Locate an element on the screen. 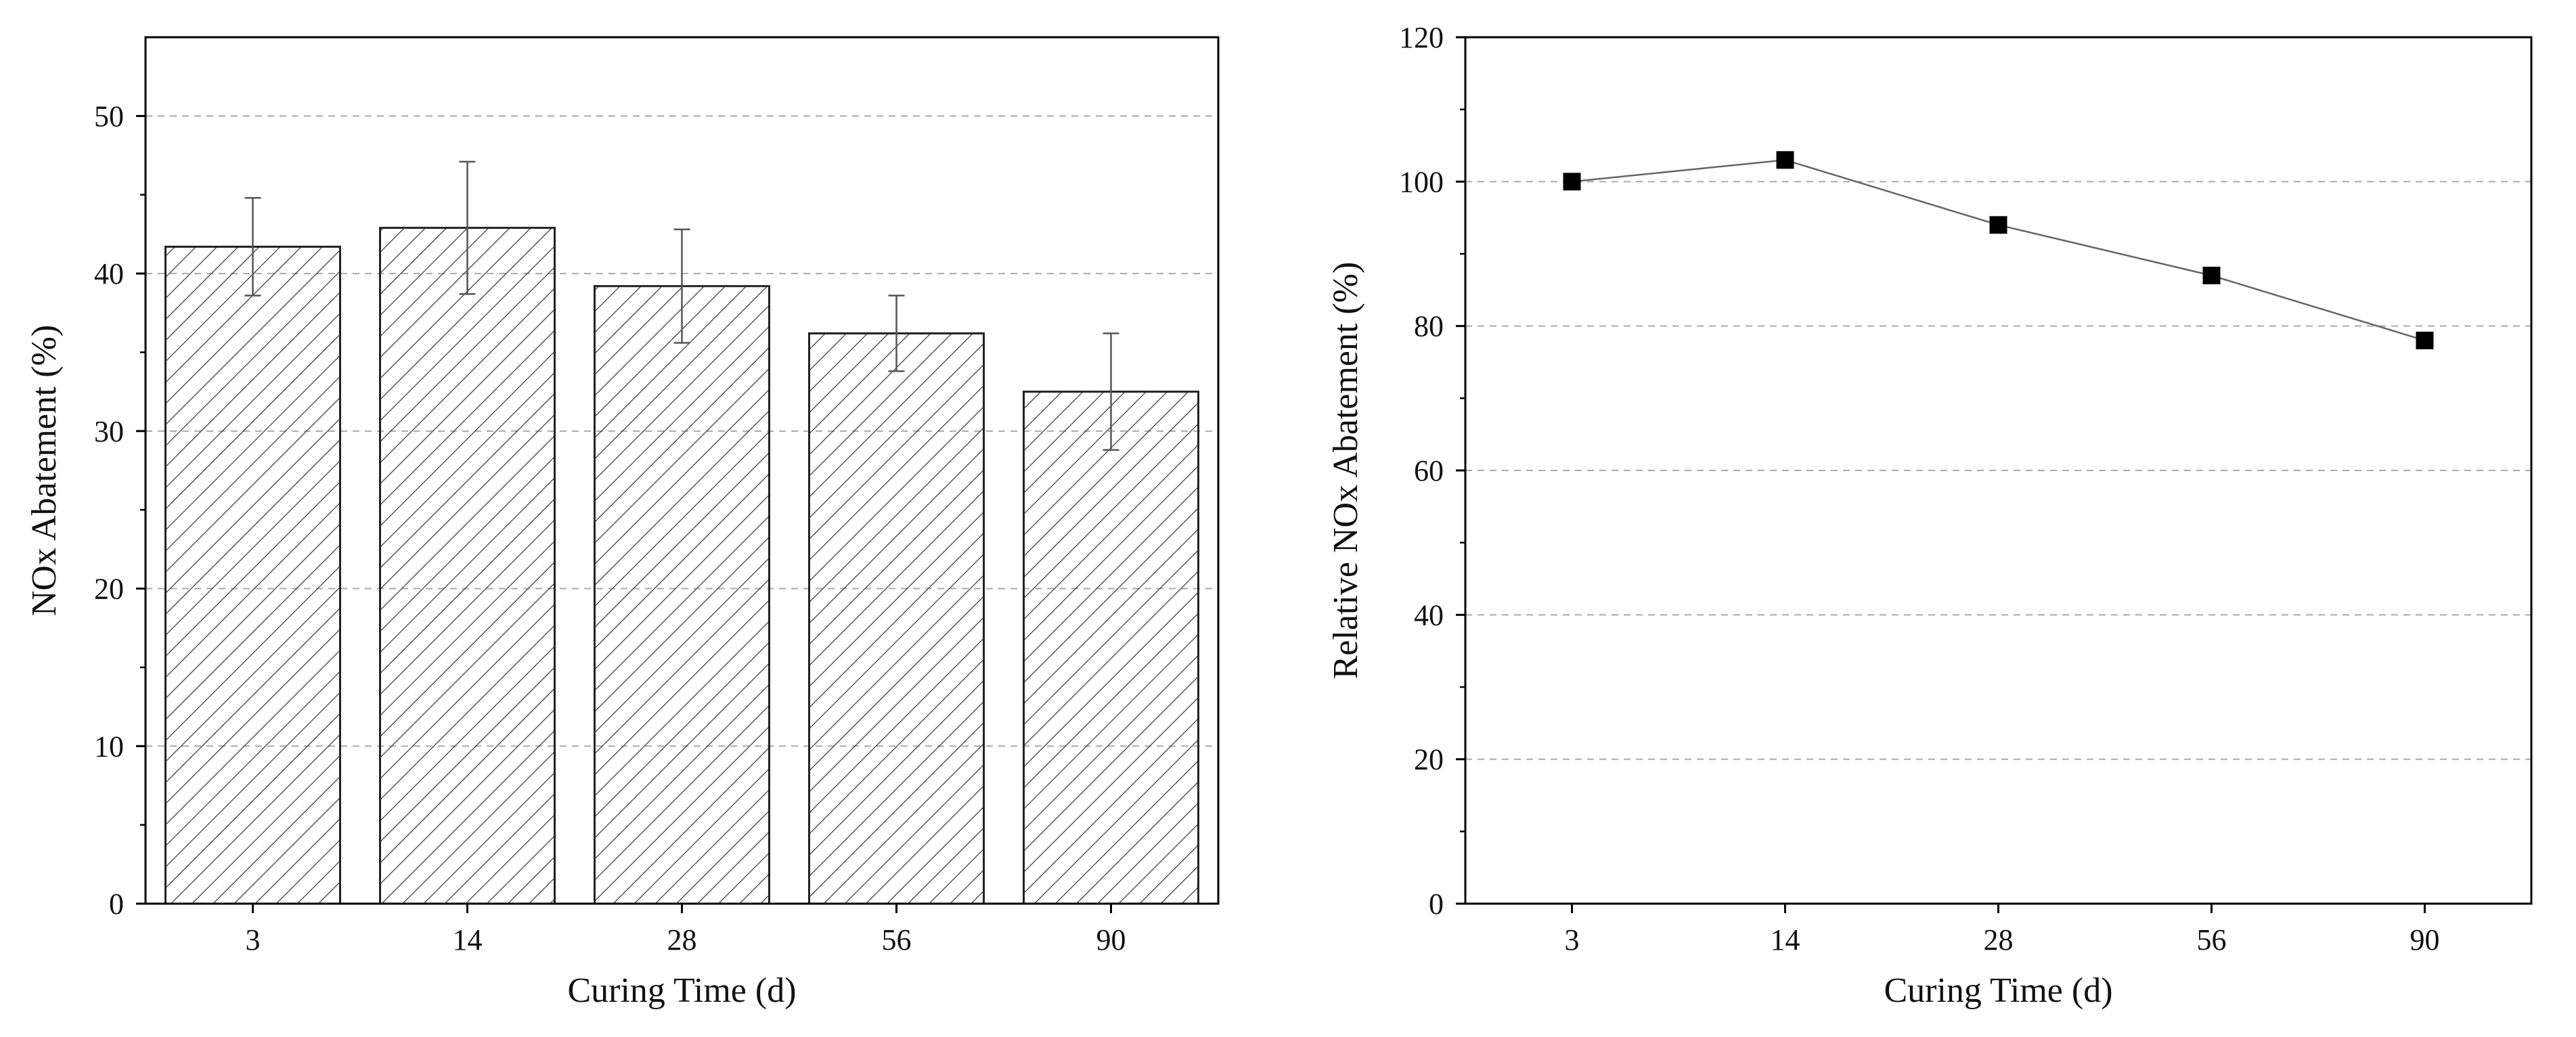  series-line is located at coordinates (1998, 250).